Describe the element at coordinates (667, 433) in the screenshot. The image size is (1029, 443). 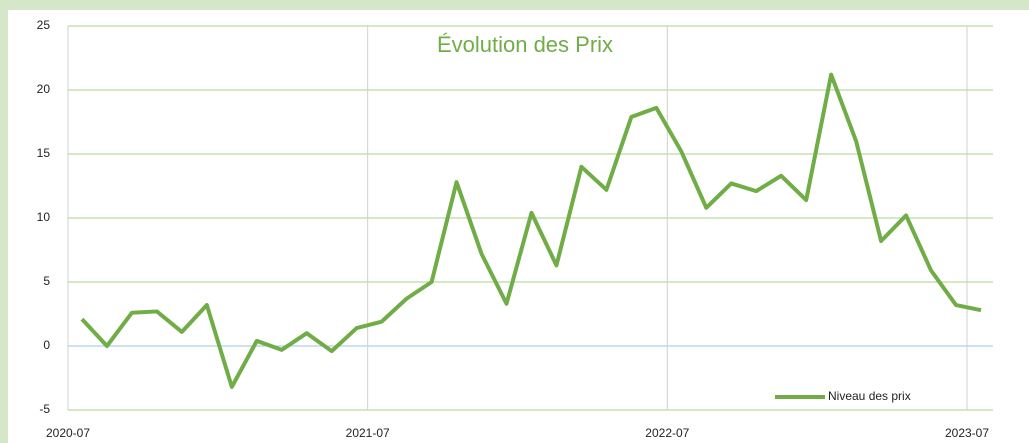
I see `x-tick-label: 2022-07` at that location.